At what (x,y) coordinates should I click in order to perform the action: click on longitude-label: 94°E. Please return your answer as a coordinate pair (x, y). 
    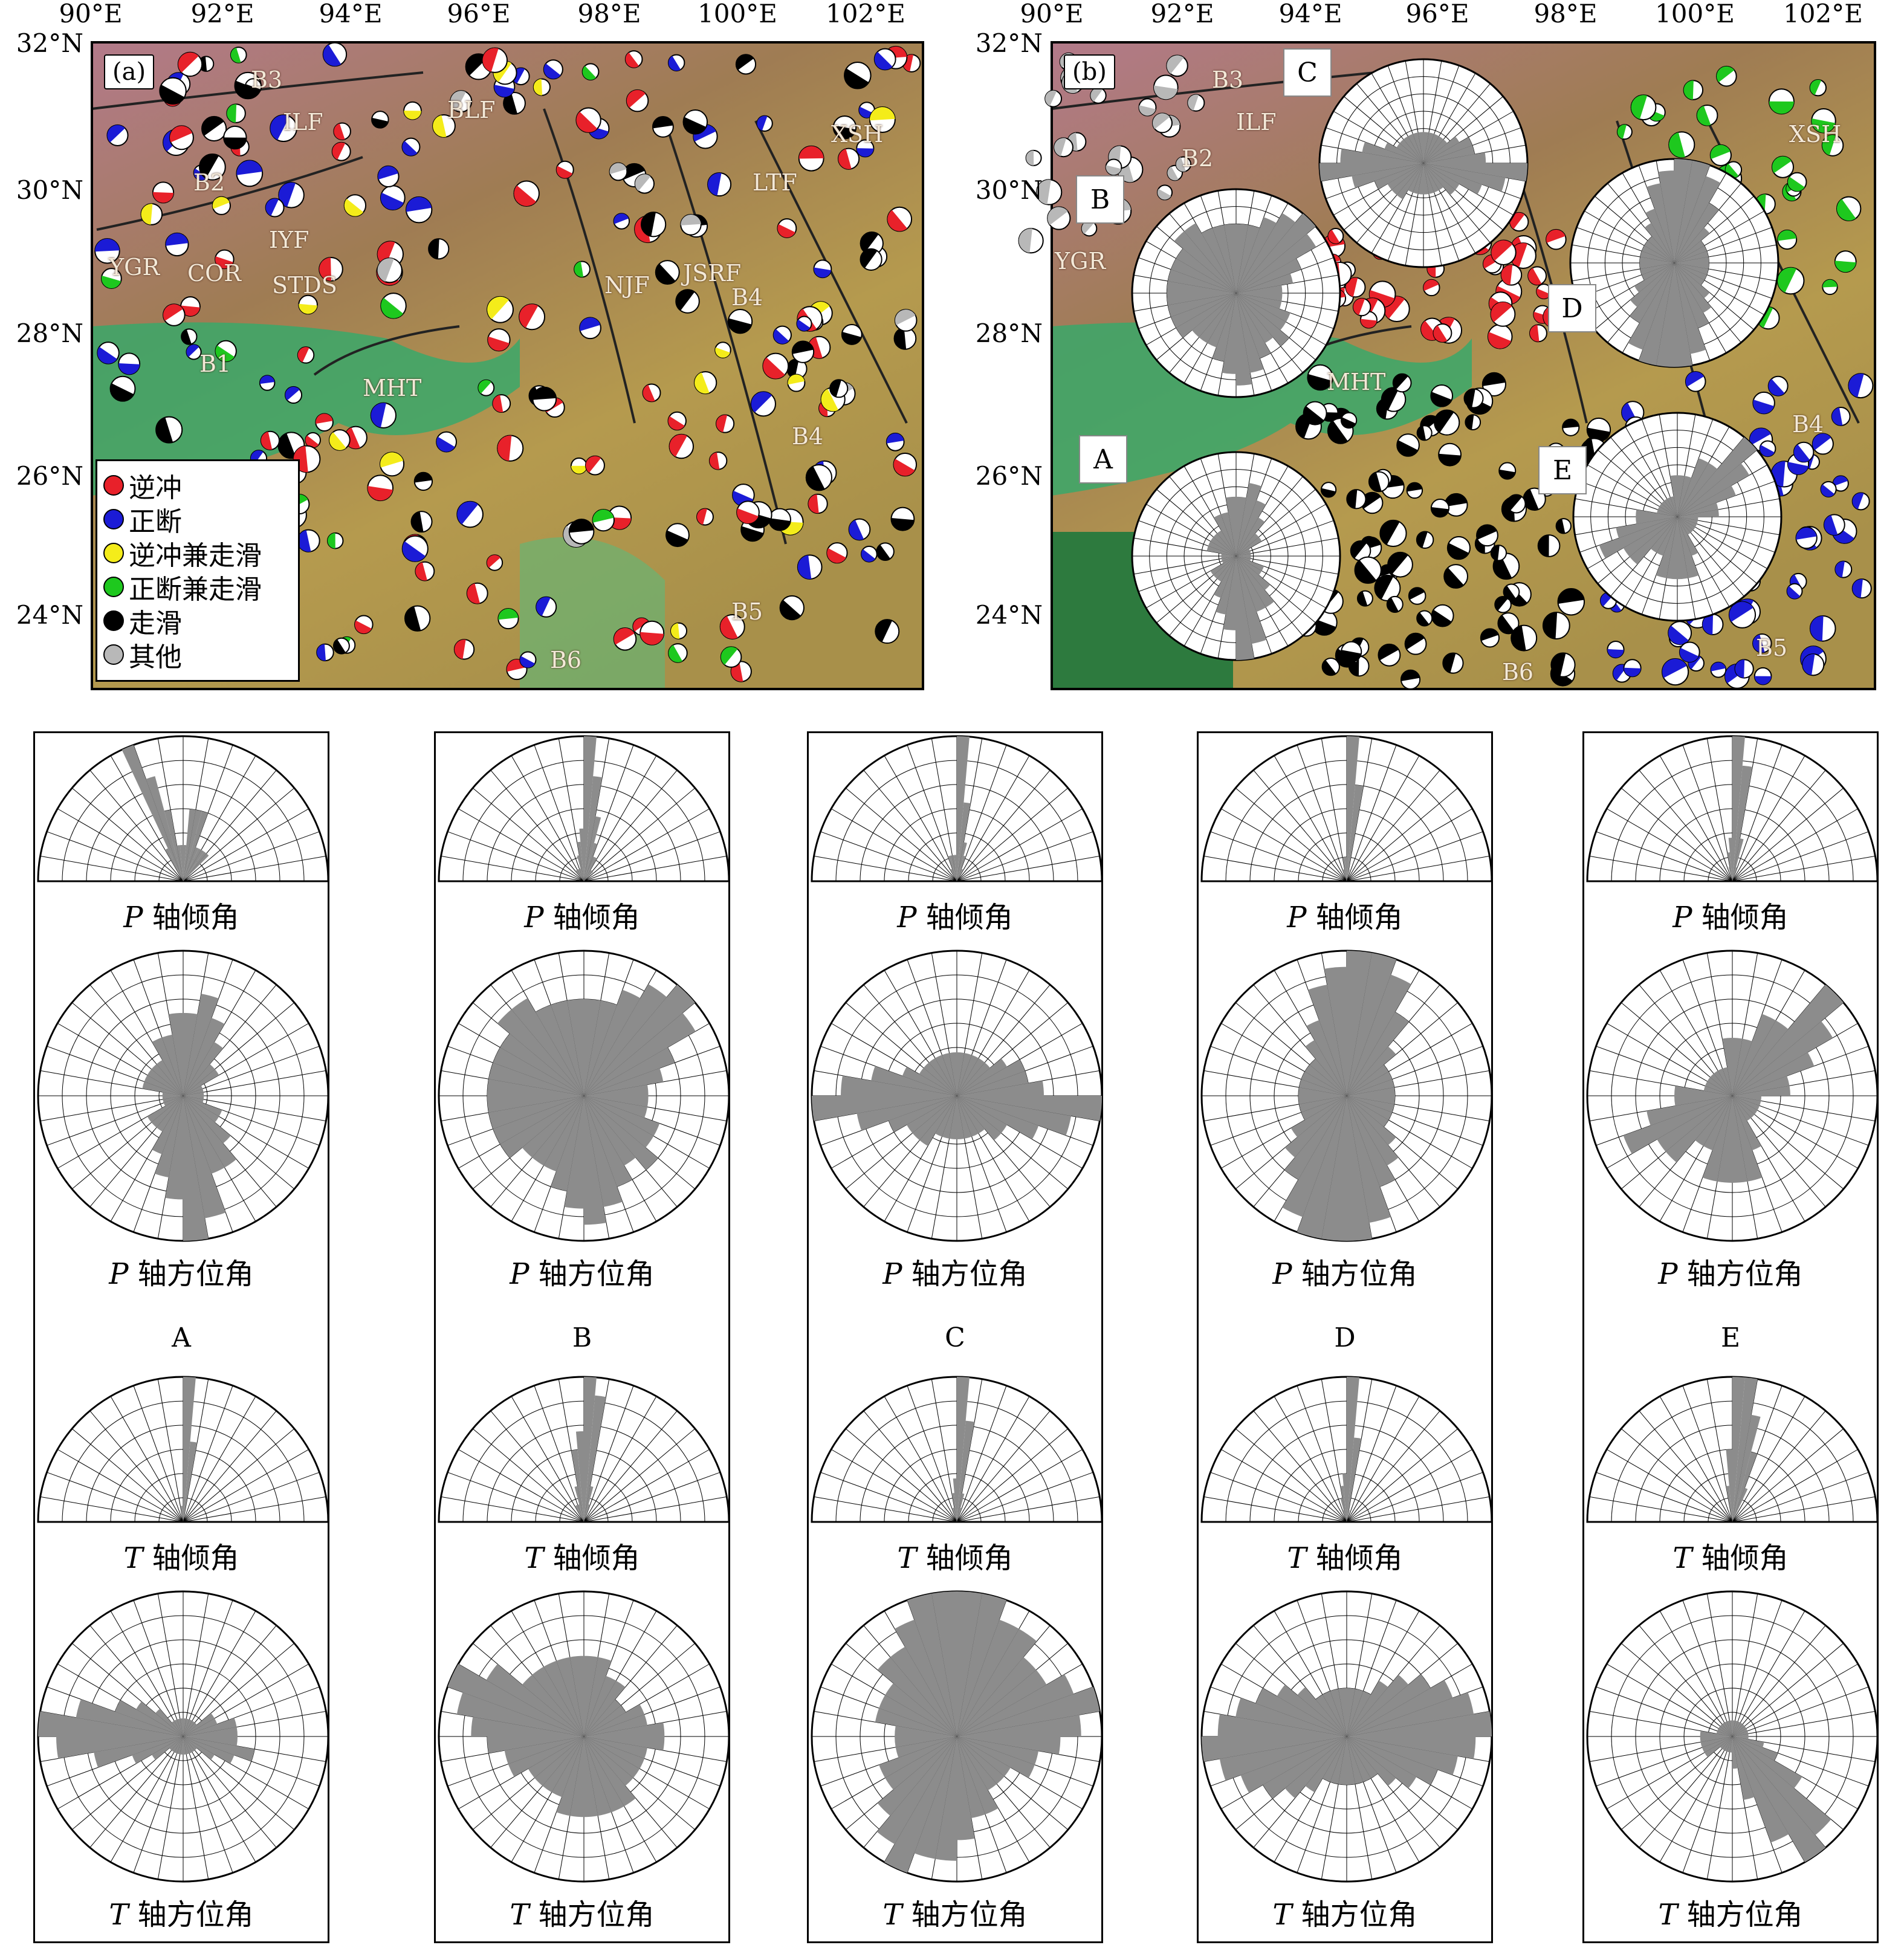
    Looking at the image, I should click on (351, 14).